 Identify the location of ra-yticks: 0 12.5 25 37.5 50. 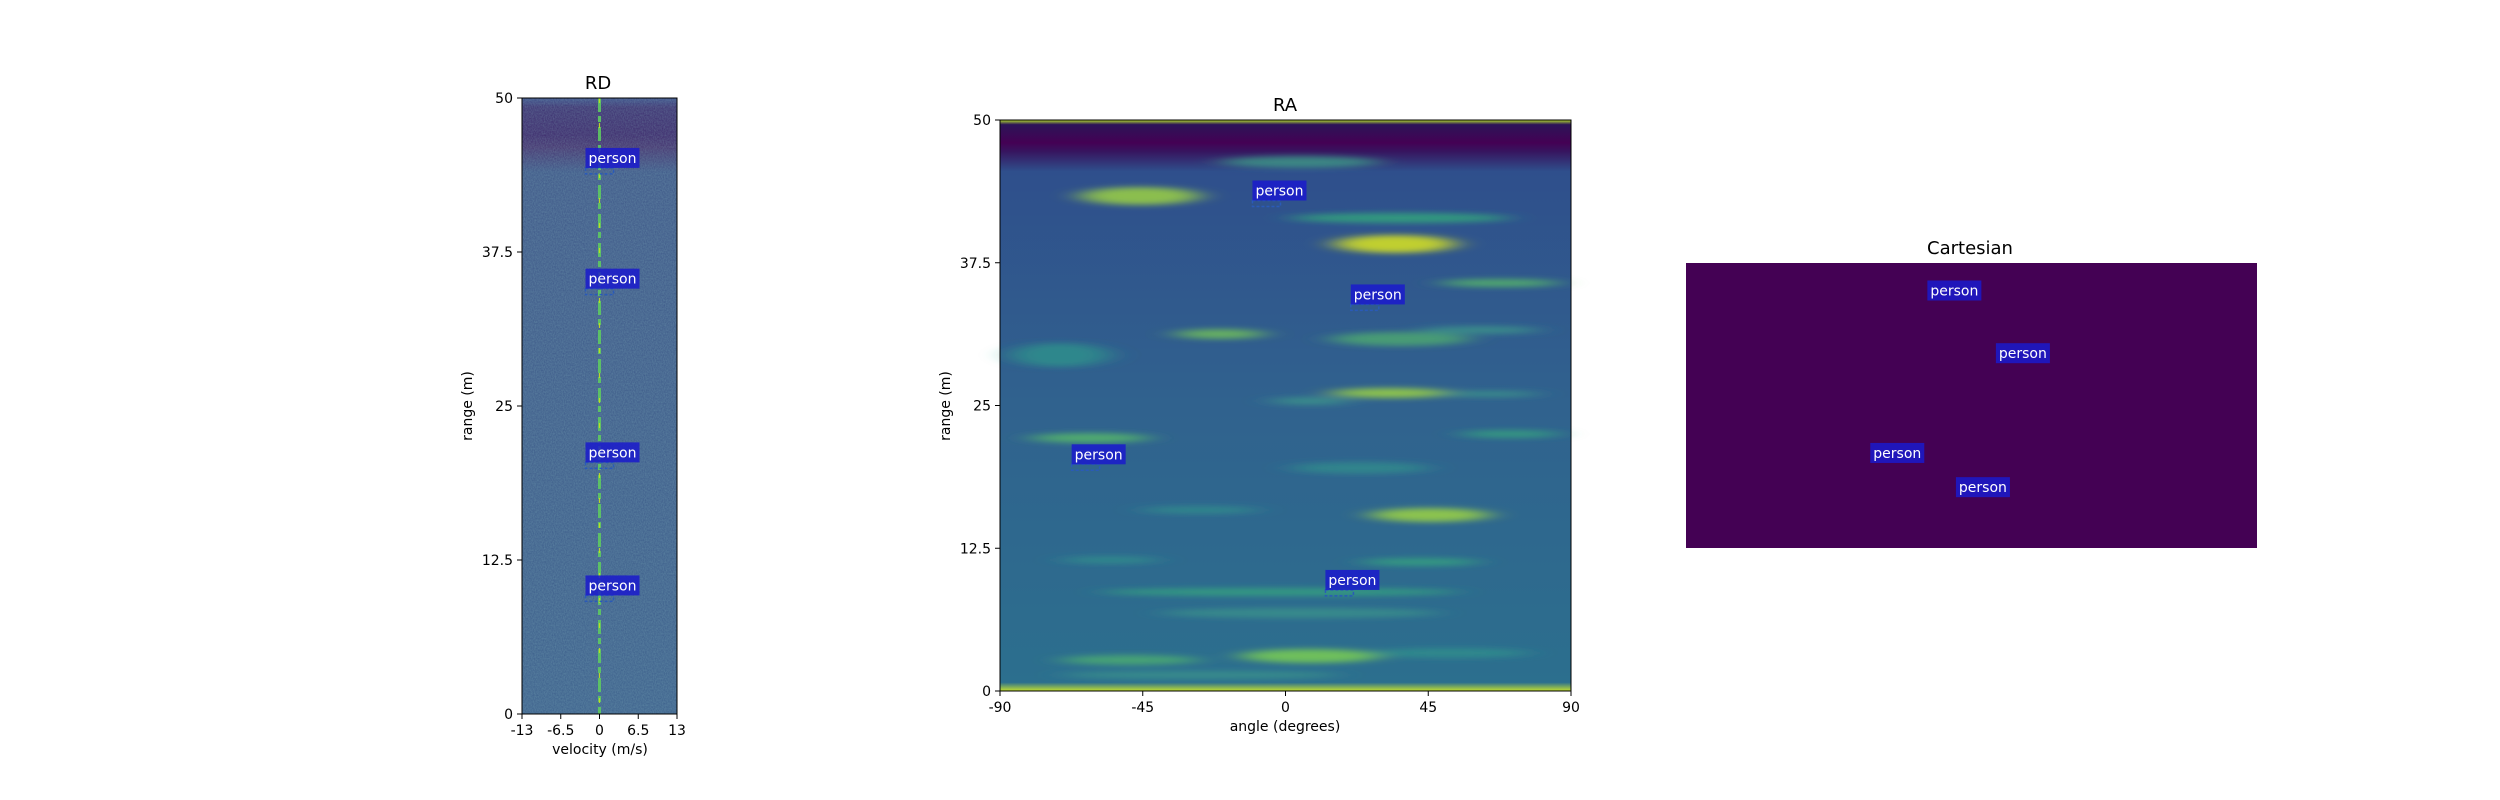
(980, 406).